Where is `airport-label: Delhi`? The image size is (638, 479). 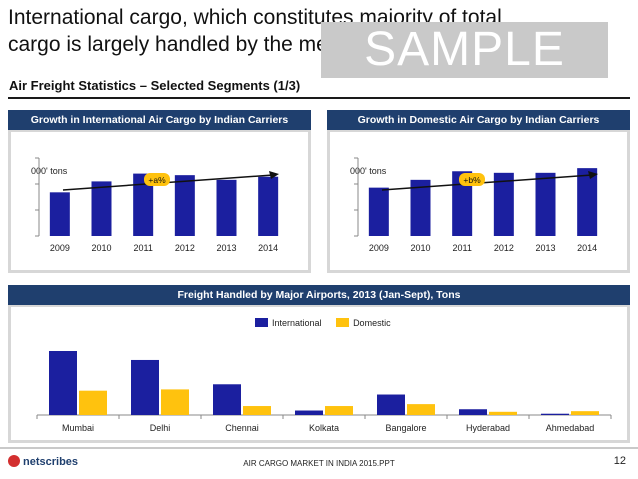
airport-label: Delhi is located at coordinates (160, 428).